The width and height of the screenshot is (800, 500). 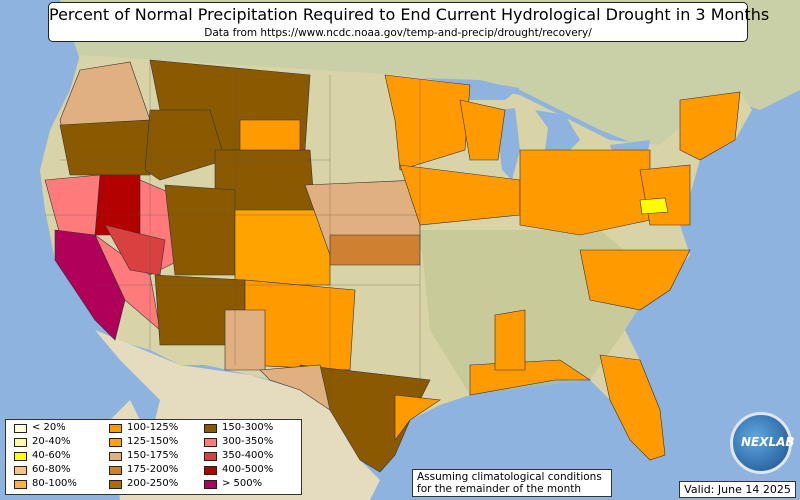 I want to click on valid-date: Valid: June 14 2025, so click(x=737, y=489).